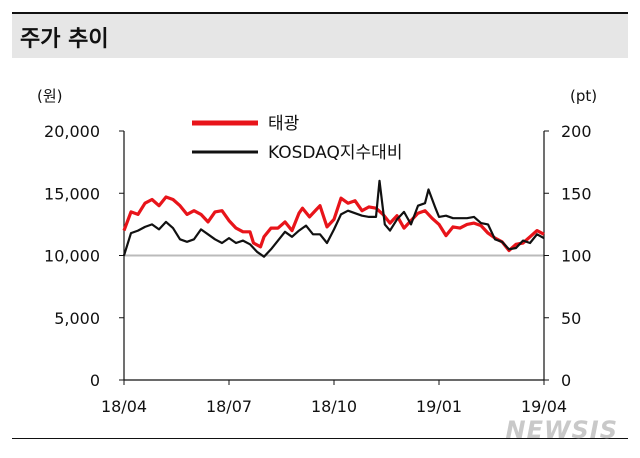 This screenshot has width=640, height=458. Describe the element at coordinates (561, 430) in the screenshot. I see `watermark-logo: NEWSIS` at that location.